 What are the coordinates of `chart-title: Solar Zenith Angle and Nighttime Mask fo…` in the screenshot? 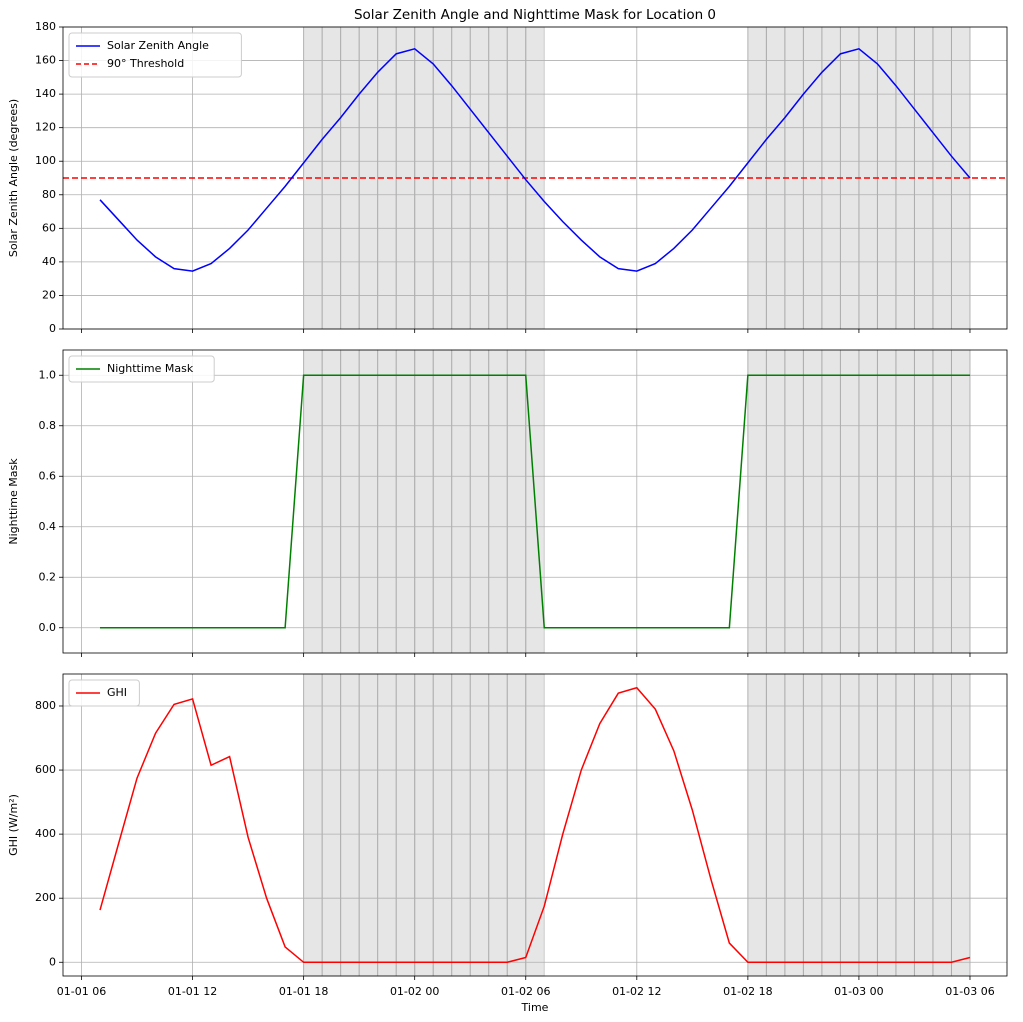 It's located at (535, 15).